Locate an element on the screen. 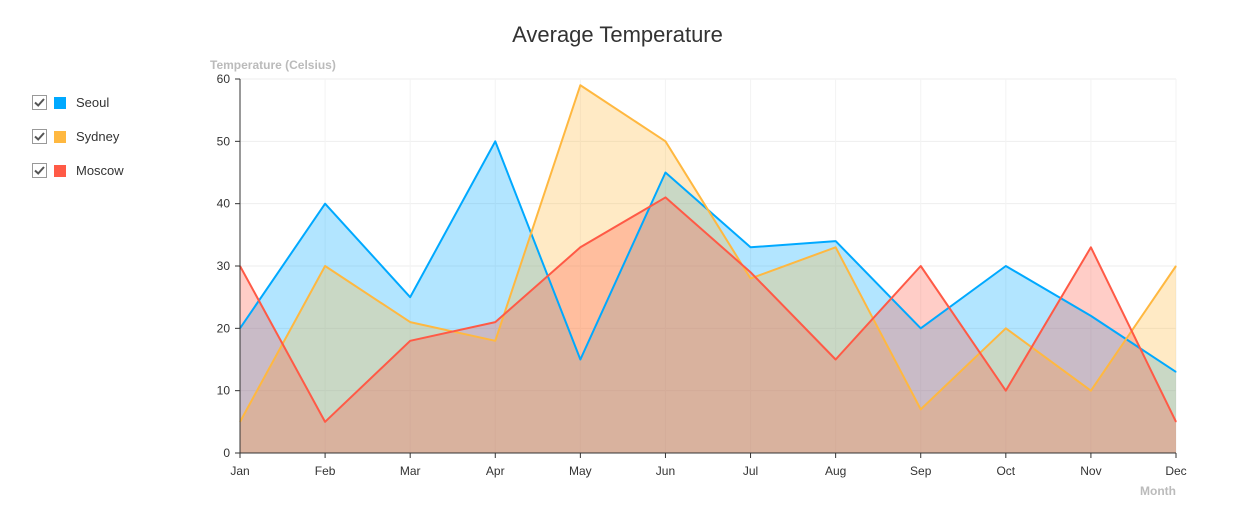 Image resolution: width=1235 pixels, height=528 pixels. y-tick-label: 10 is located at coordinates (224, 391).